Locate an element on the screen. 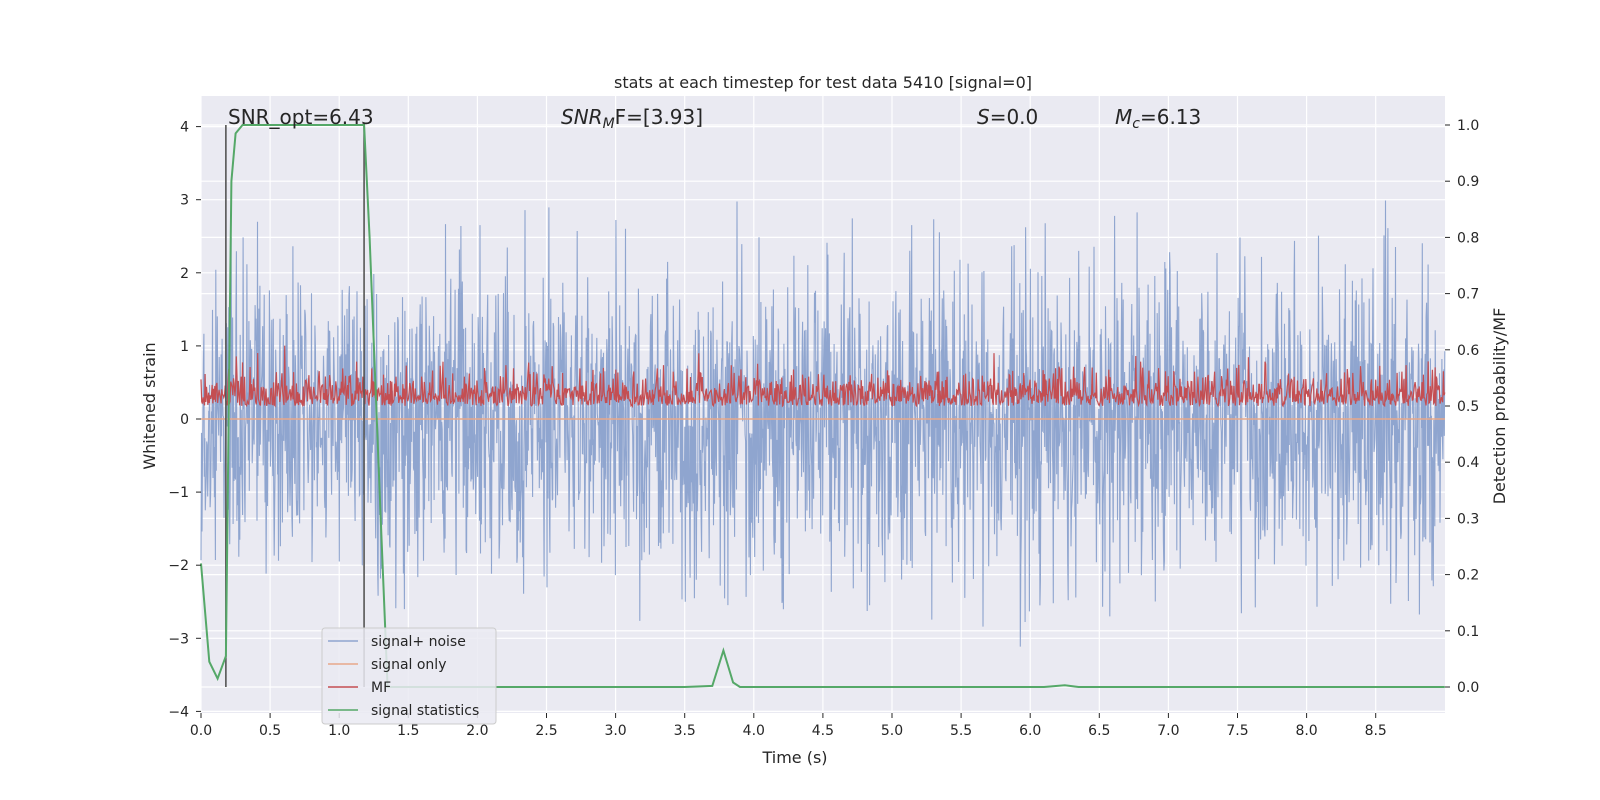  legend-item-signal-only: signal only is located at coordinates (387, 665).